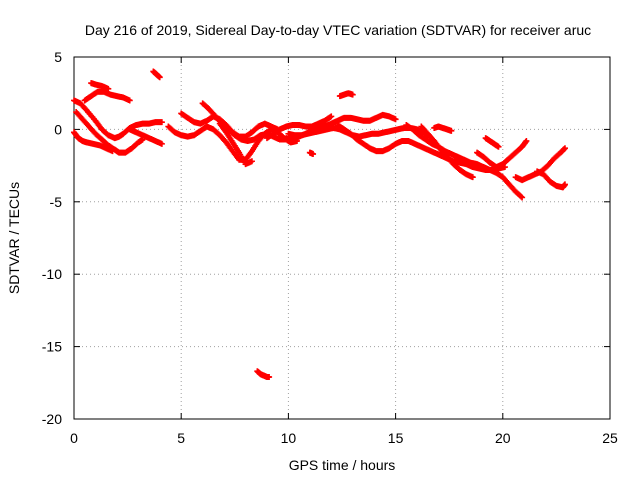  I want to click on y-tick-label: -20, so click(52, 419).